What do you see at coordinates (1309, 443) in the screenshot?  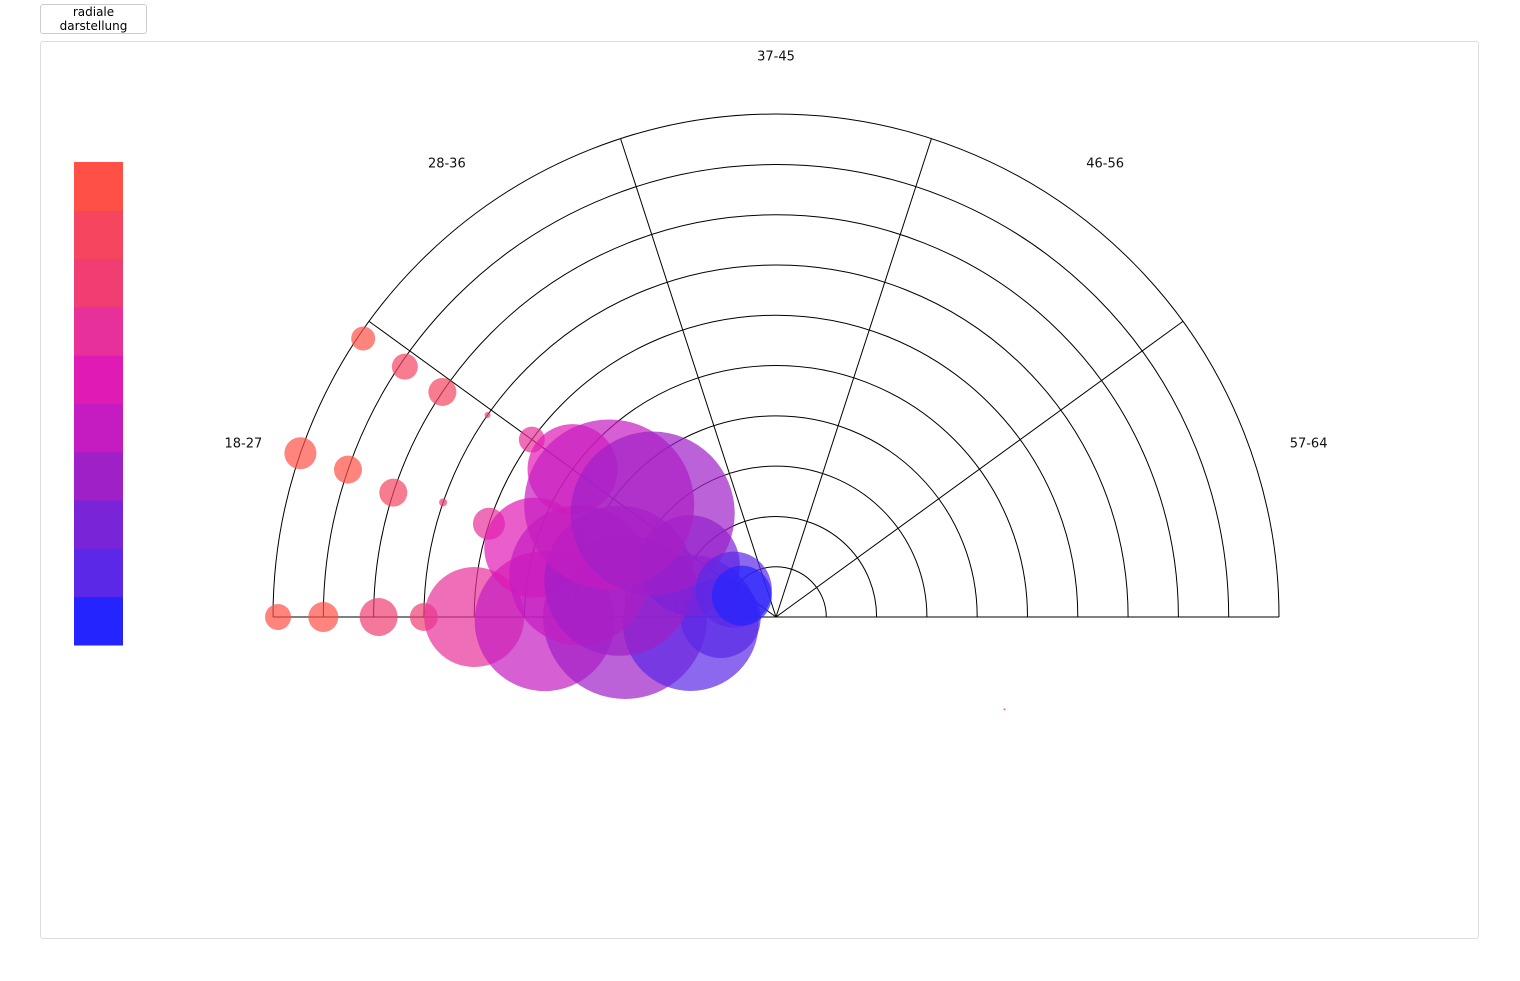 I see `sector-label: 57-64` at bounding box center [1309, 443].